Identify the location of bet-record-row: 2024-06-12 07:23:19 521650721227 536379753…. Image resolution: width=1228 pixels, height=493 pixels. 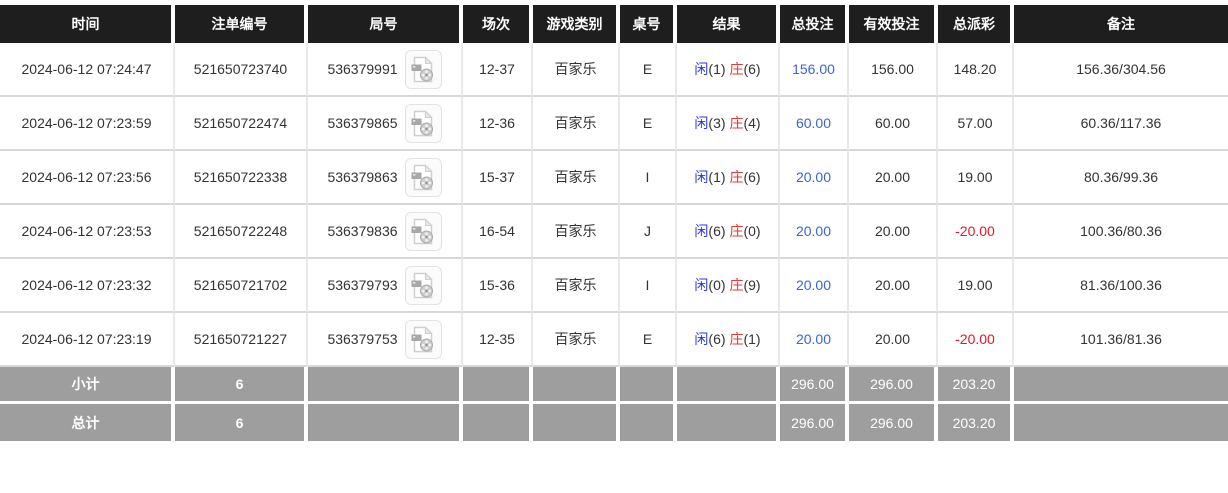
(614, 340).